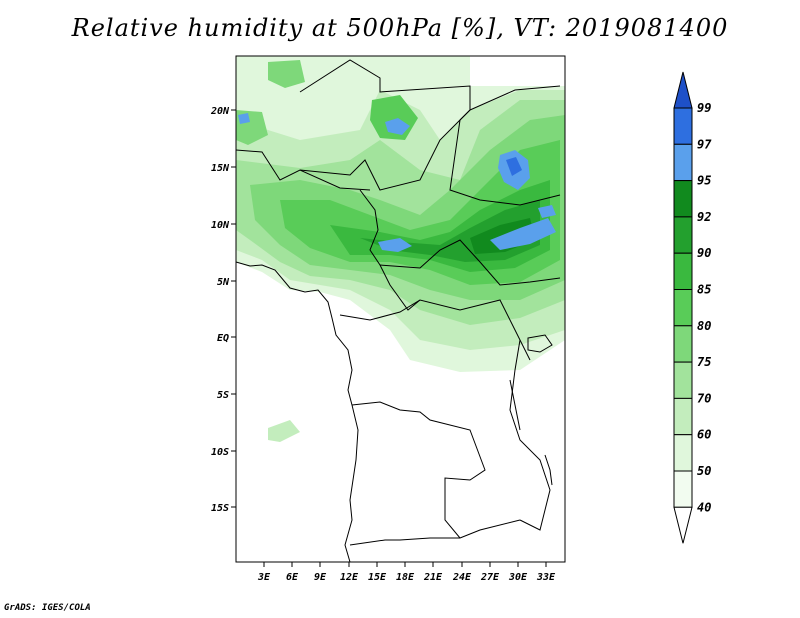 Image resolution: width=800 pixels, height=618 pixels. I want to click on lat-label: 10S, so click(220, 452).